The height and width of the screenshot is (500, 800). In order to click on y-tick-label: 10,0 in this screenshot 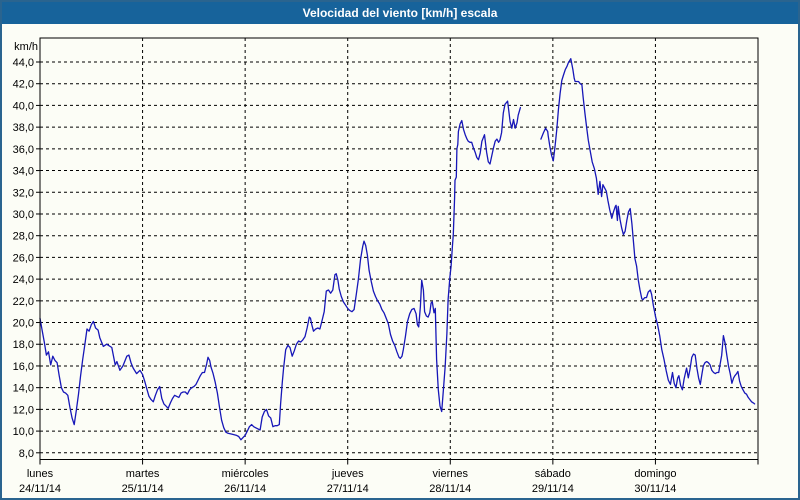, I will do `click(23, 432)`.